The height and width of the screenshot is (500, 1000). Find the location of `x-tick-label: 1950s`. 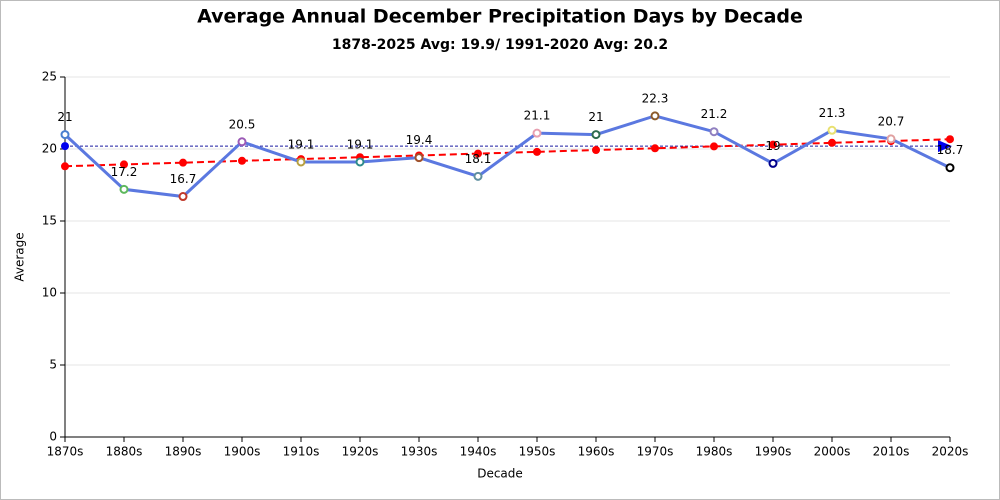

x-tick-label: 1950s is located at coordinates (537, 452).